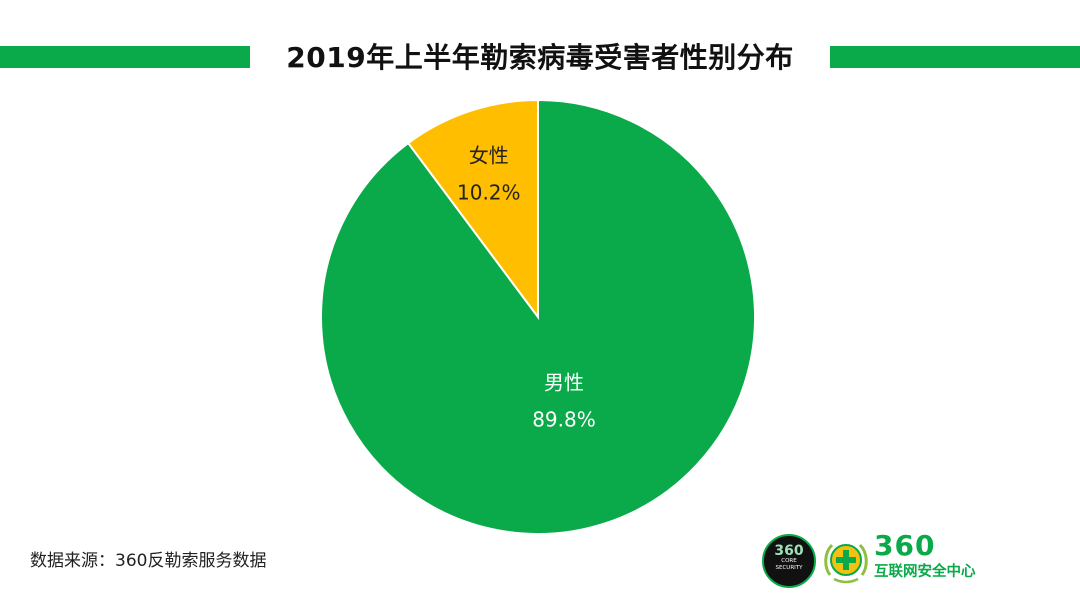  What do you see at coordinates (905, 545) in the screenshot?
I see `brand-number: 360` at bounding box center [905, 545].